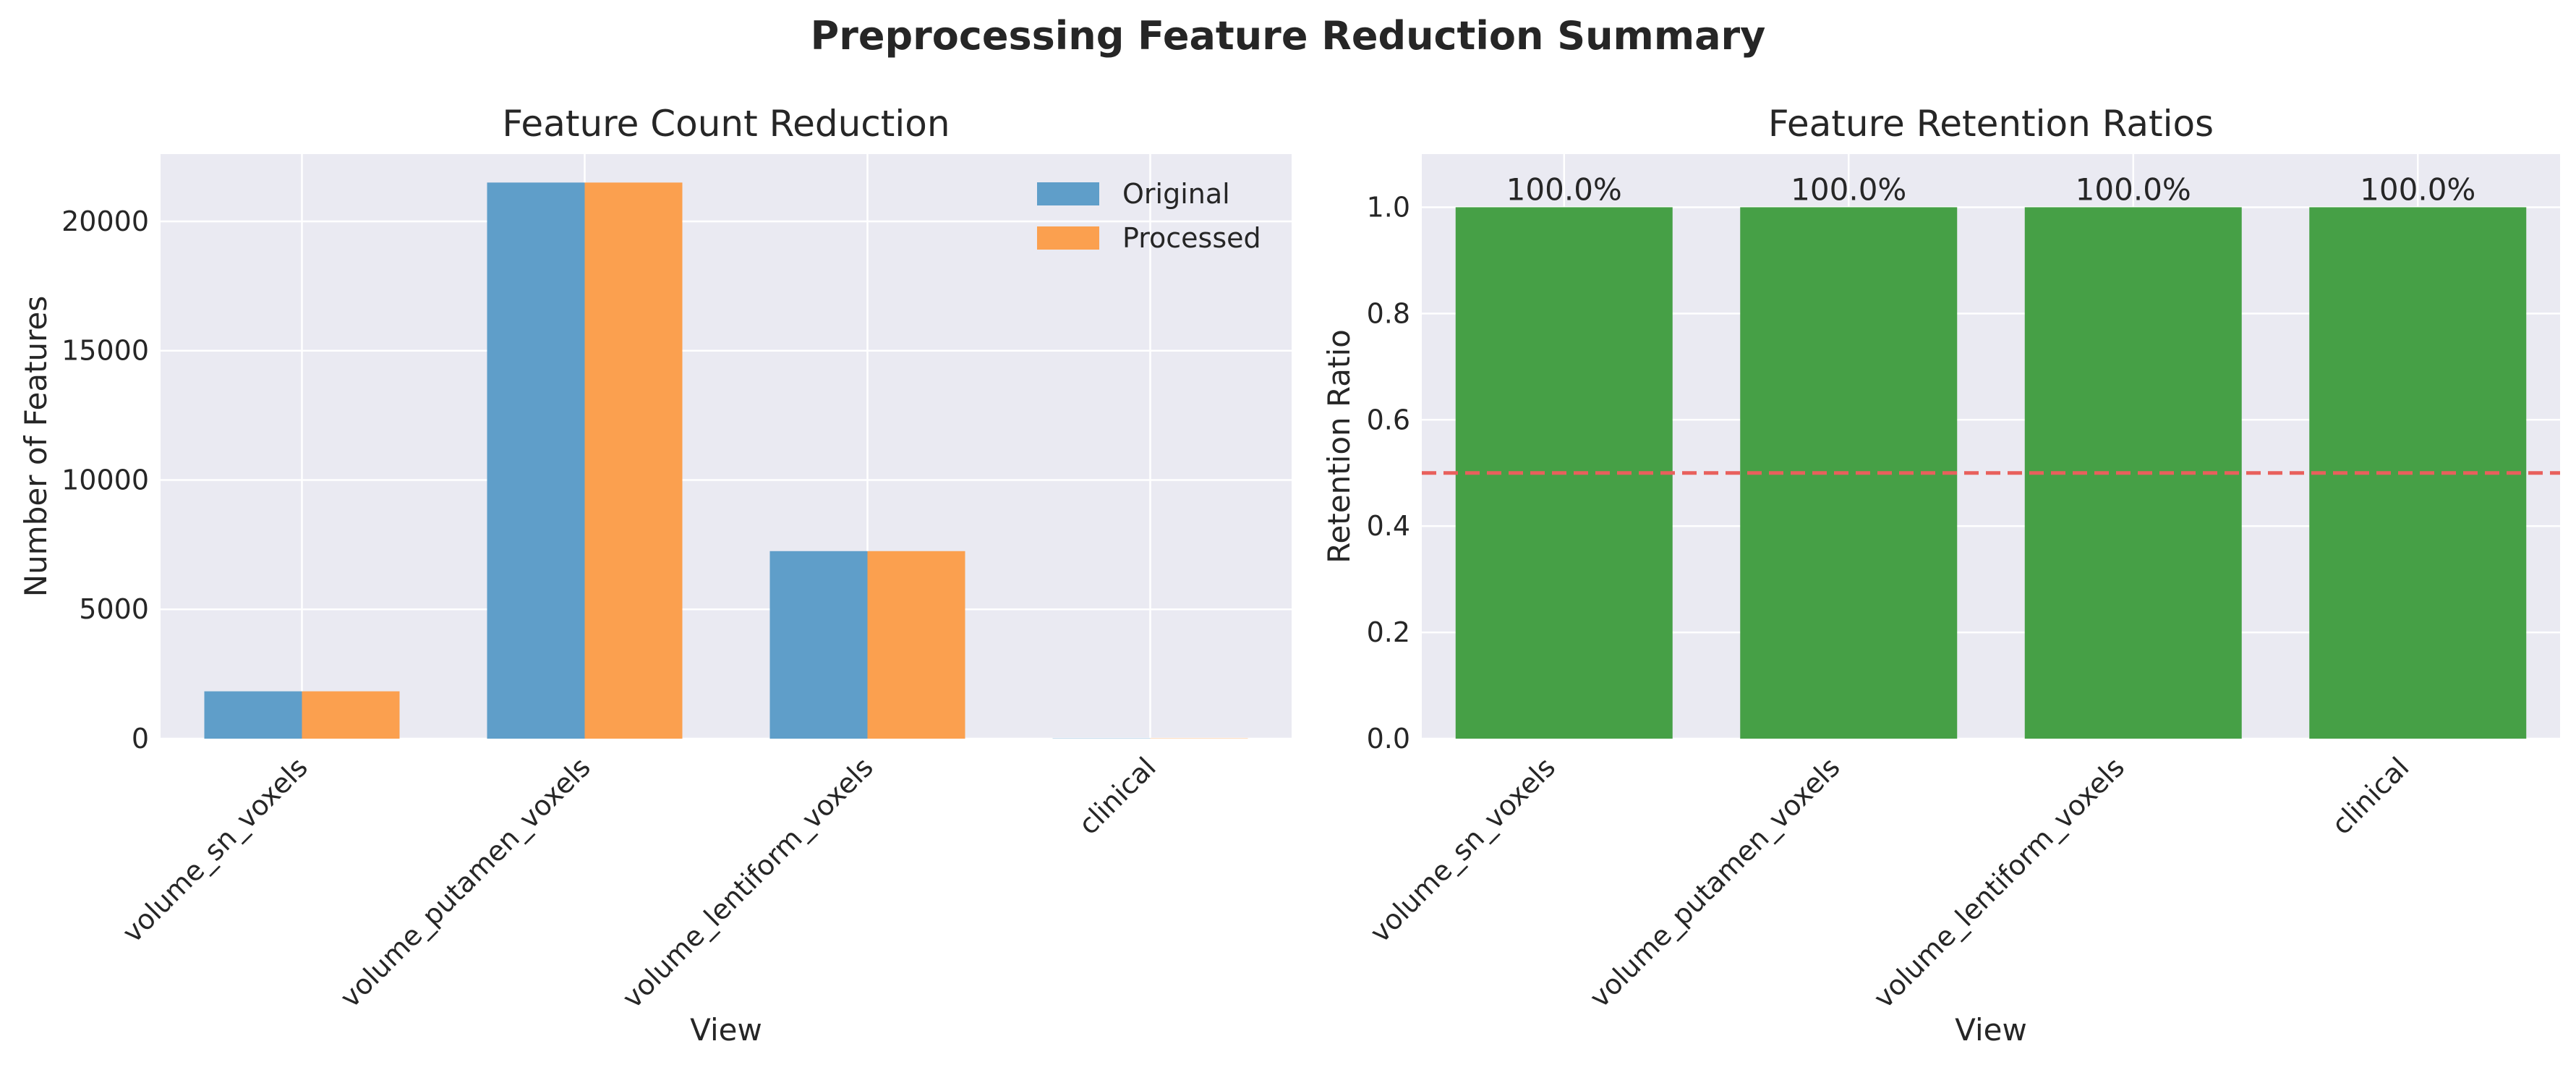  Describe the element at coordinates (1068, 193) in the screenshot. I see `legend-swatch-original` at that location.